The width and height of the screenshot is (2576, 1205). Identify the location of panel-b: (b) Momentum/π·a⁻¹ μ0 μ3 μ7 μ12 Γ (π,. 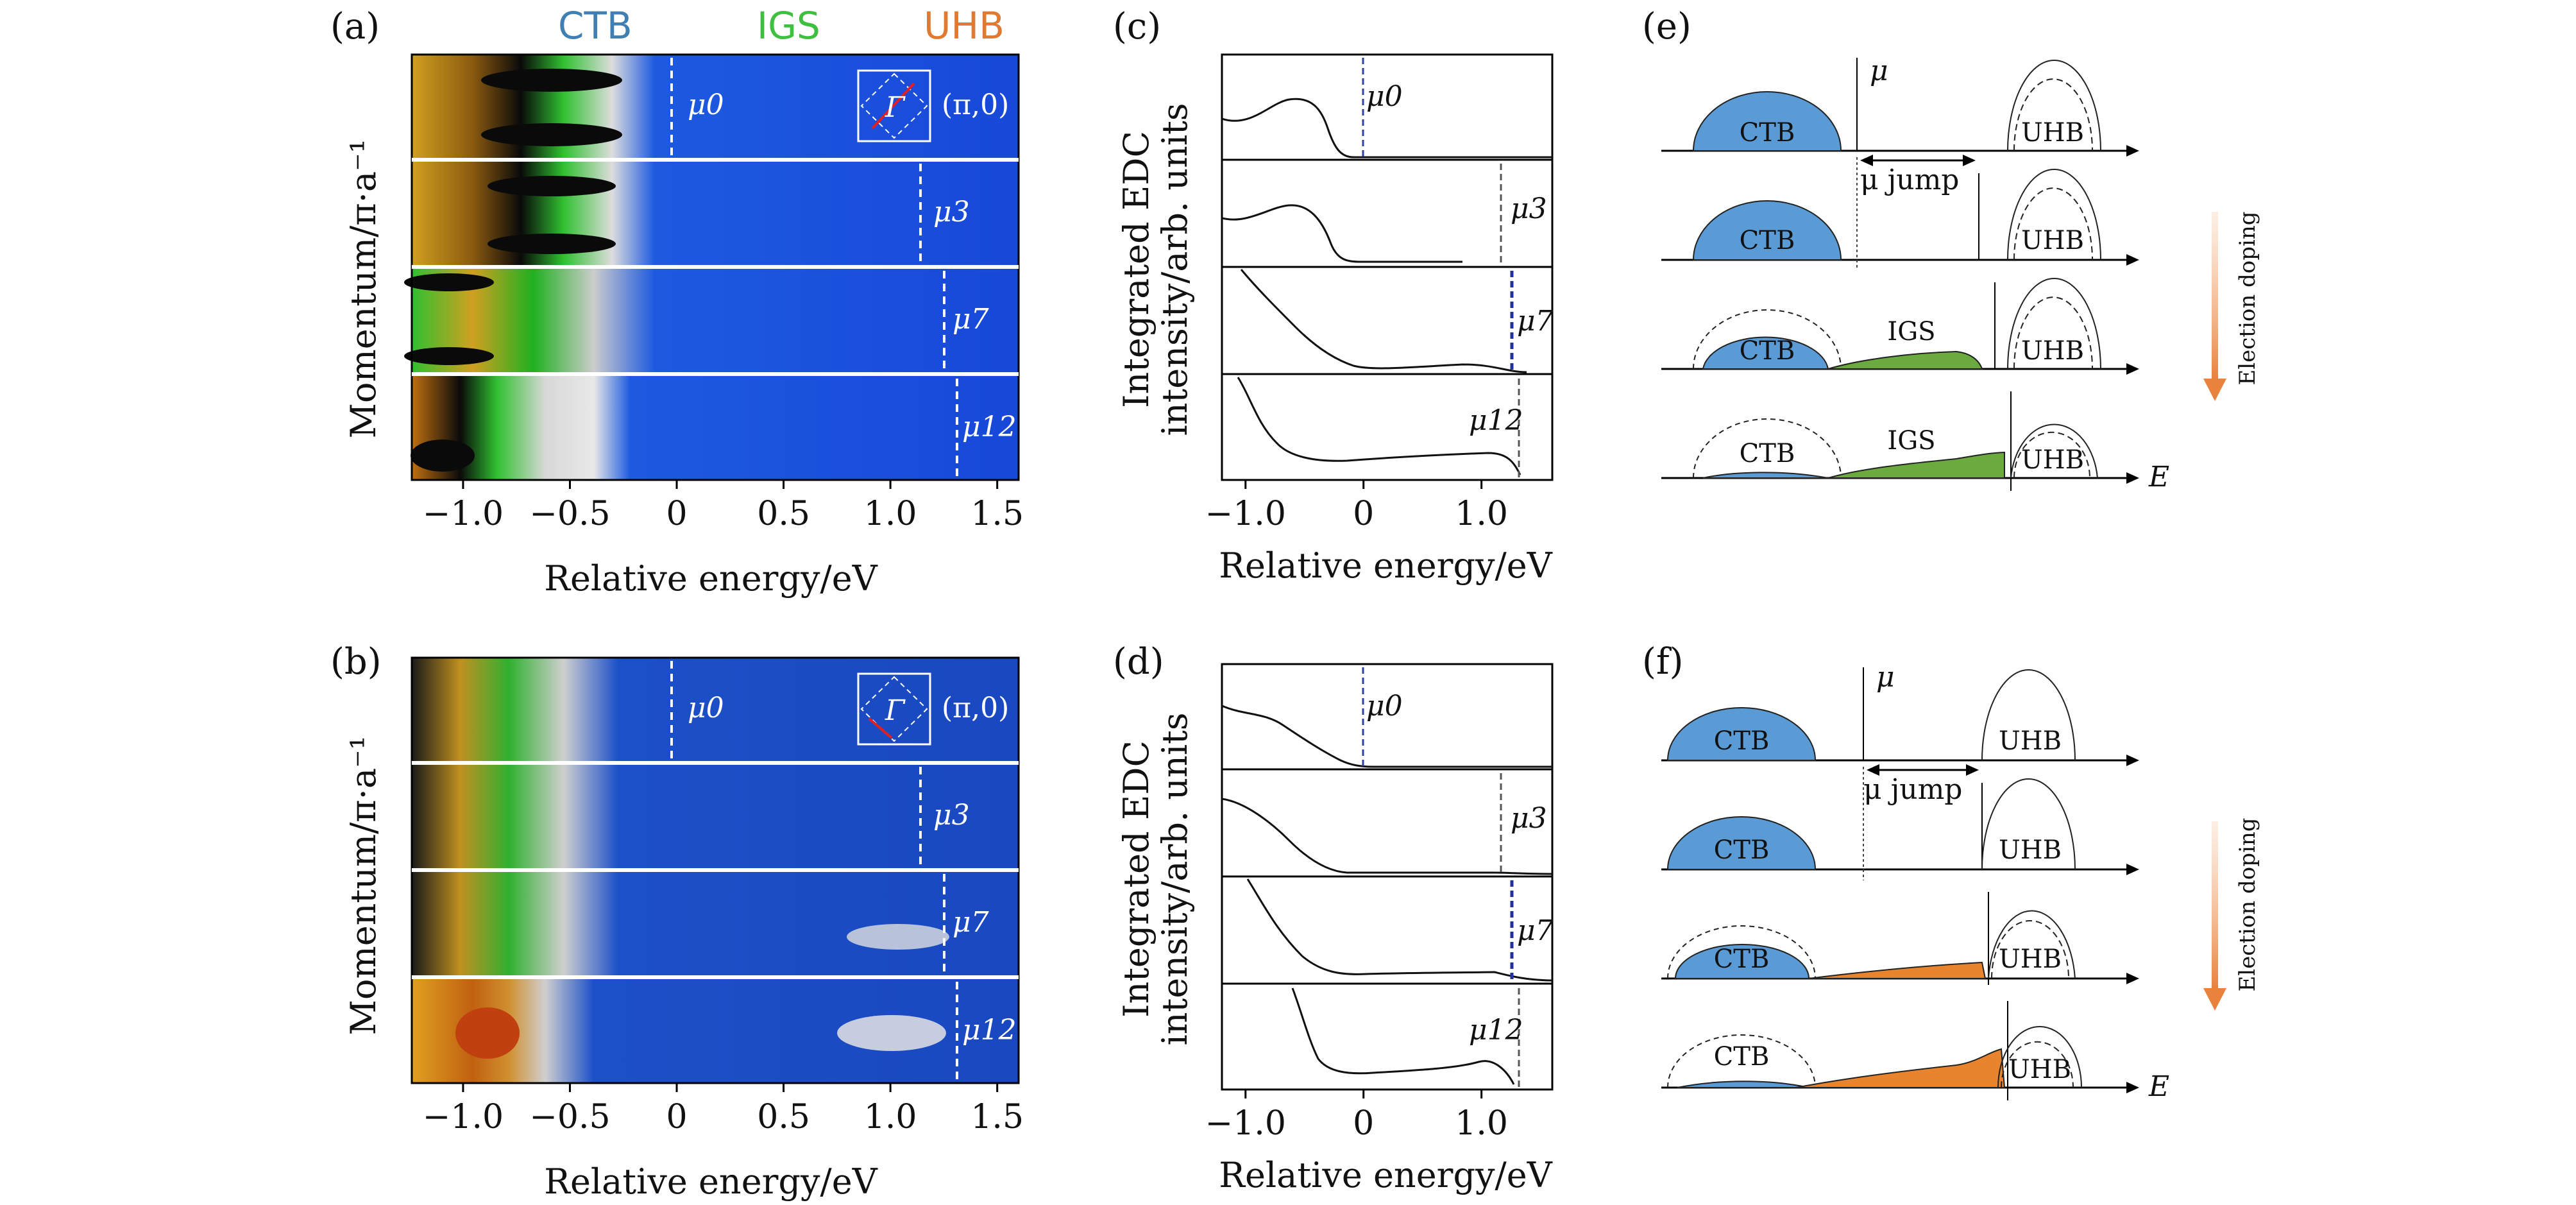
(677, 921).